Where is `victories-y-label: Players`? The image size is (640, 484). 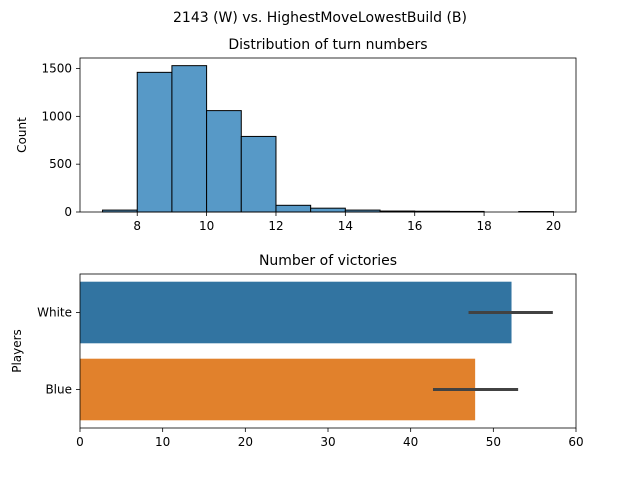
victories-y-label: Players is located at coordinates (17, 351).